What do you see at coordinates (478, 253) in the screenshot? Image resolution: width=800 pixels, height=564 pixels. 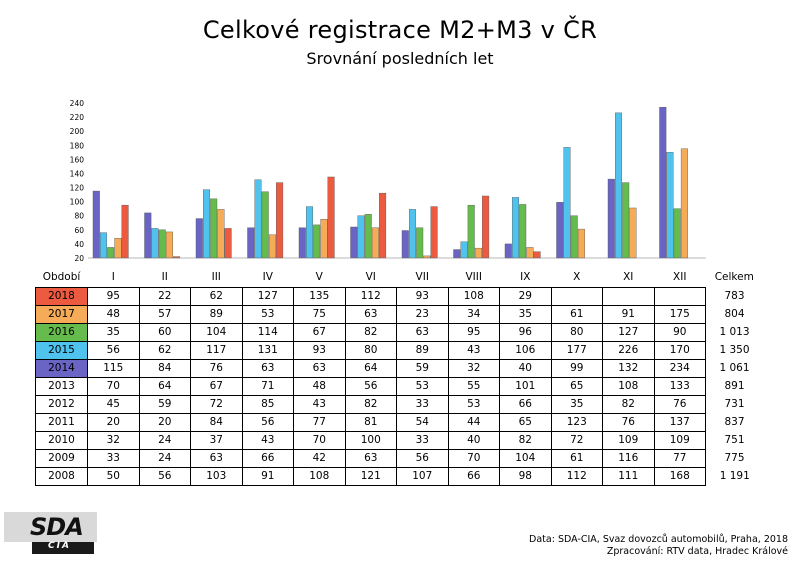 I see `bar-2017-VIII` at bounding box center [478, 253].